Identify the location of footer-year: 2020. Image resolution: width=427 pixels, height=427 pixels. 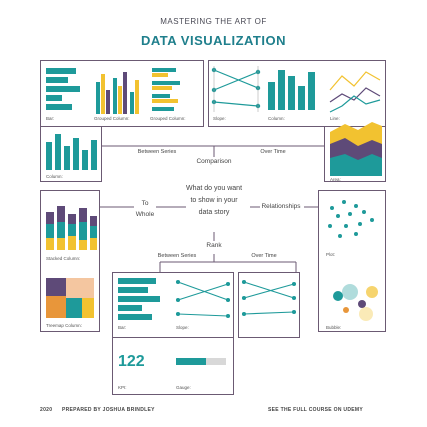
(46, 410).